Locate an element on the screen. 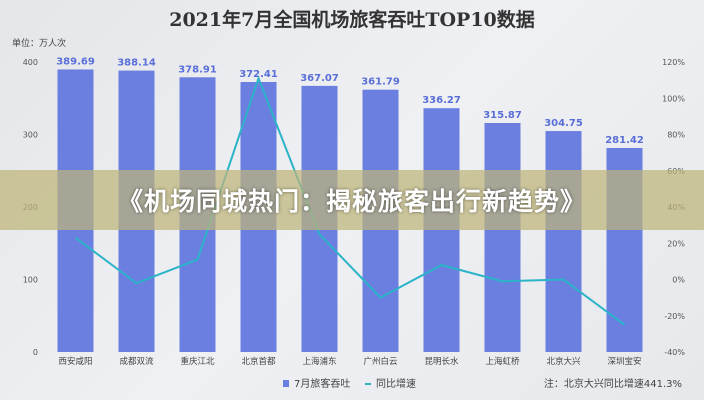  bar-value-label: 304.75 is located at coordinates (563, 123).